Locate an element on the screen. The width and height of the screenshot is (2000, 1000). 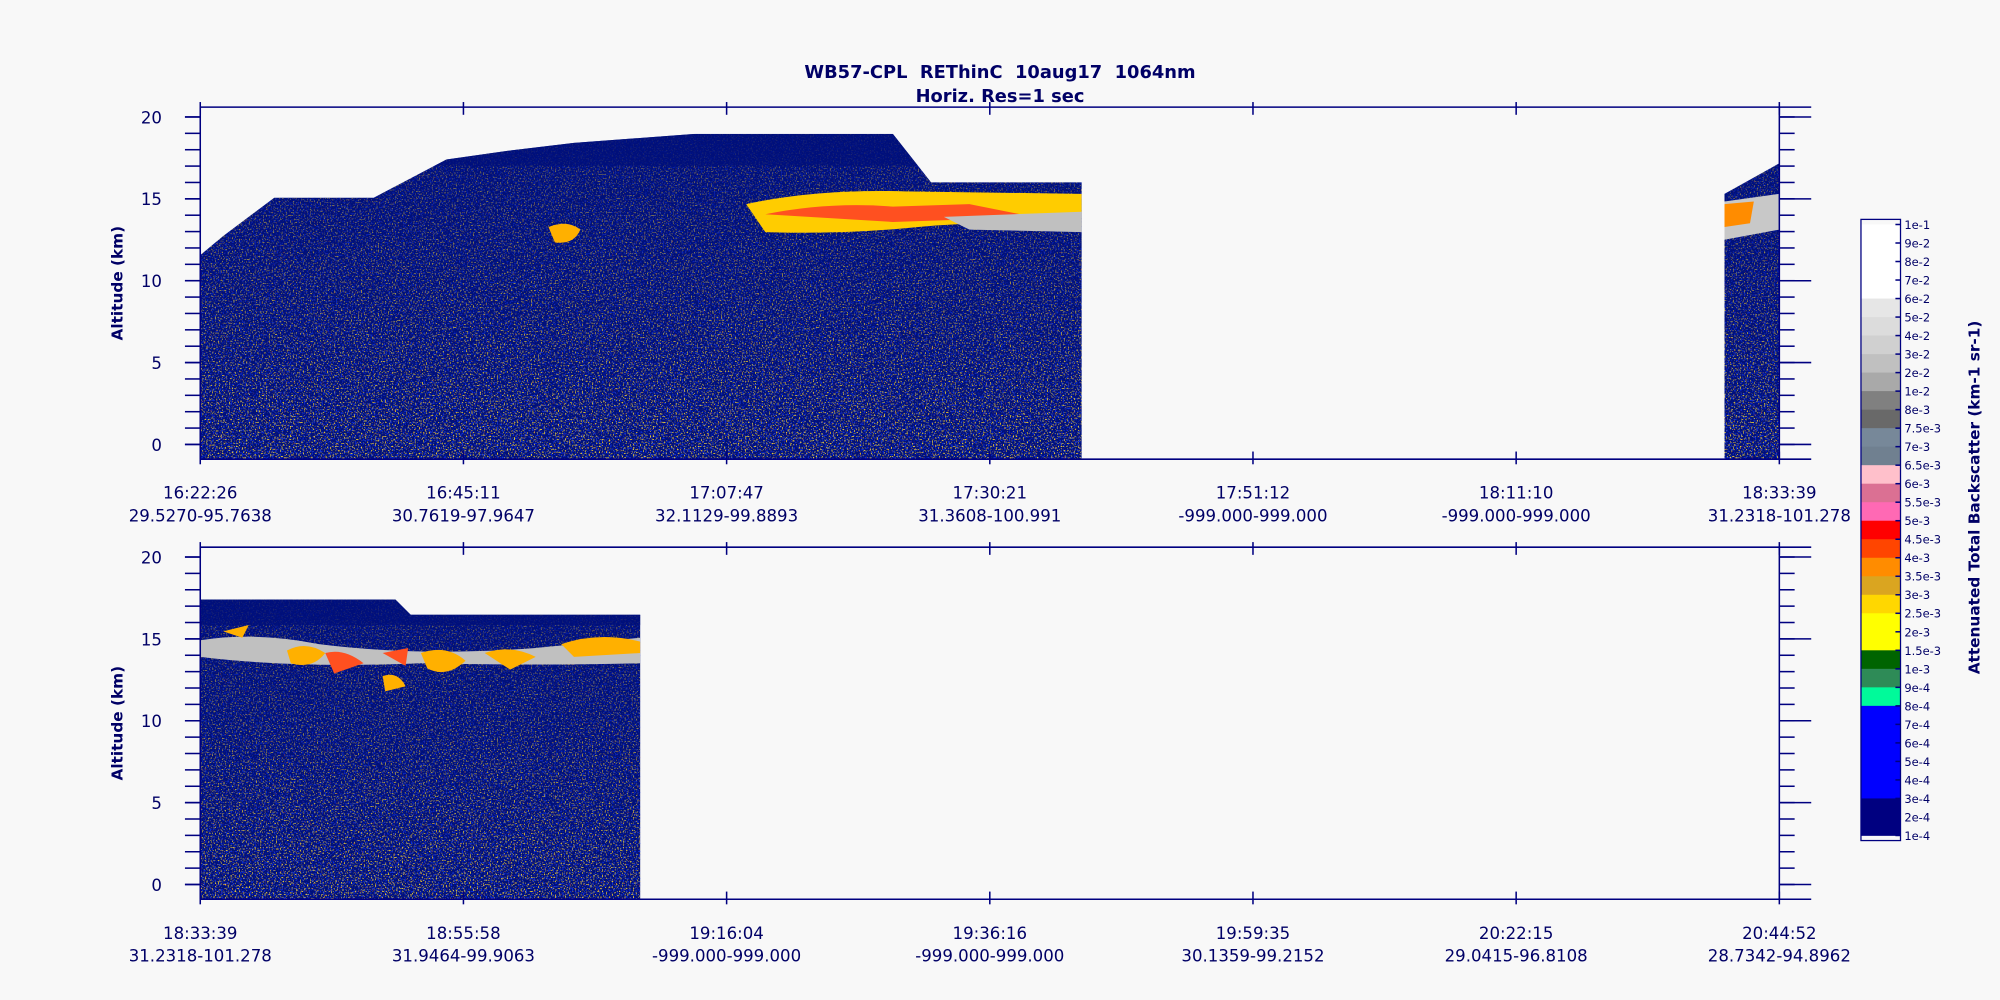
x-tick-label: 19:59:35 is located at coordinates (1253, 933).